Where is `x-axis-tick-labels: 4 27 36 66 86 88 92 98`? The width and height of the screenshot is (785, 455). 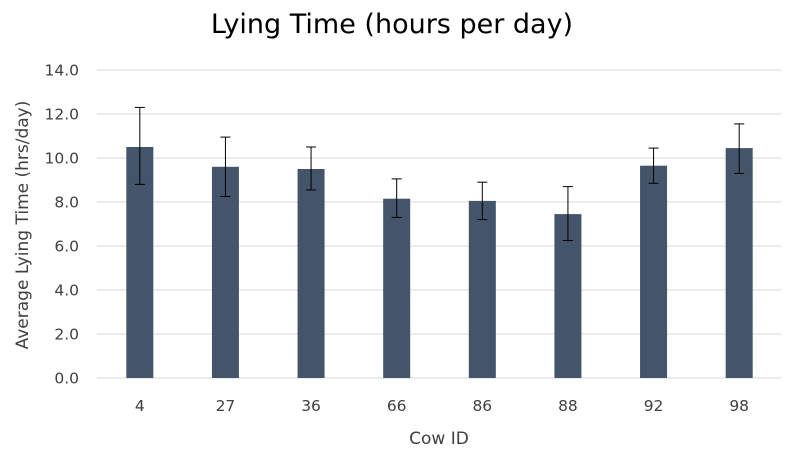
x-axis-tick-labels: 4 27 36 66 86 88 92 98 is located at coordinates (442, 406).